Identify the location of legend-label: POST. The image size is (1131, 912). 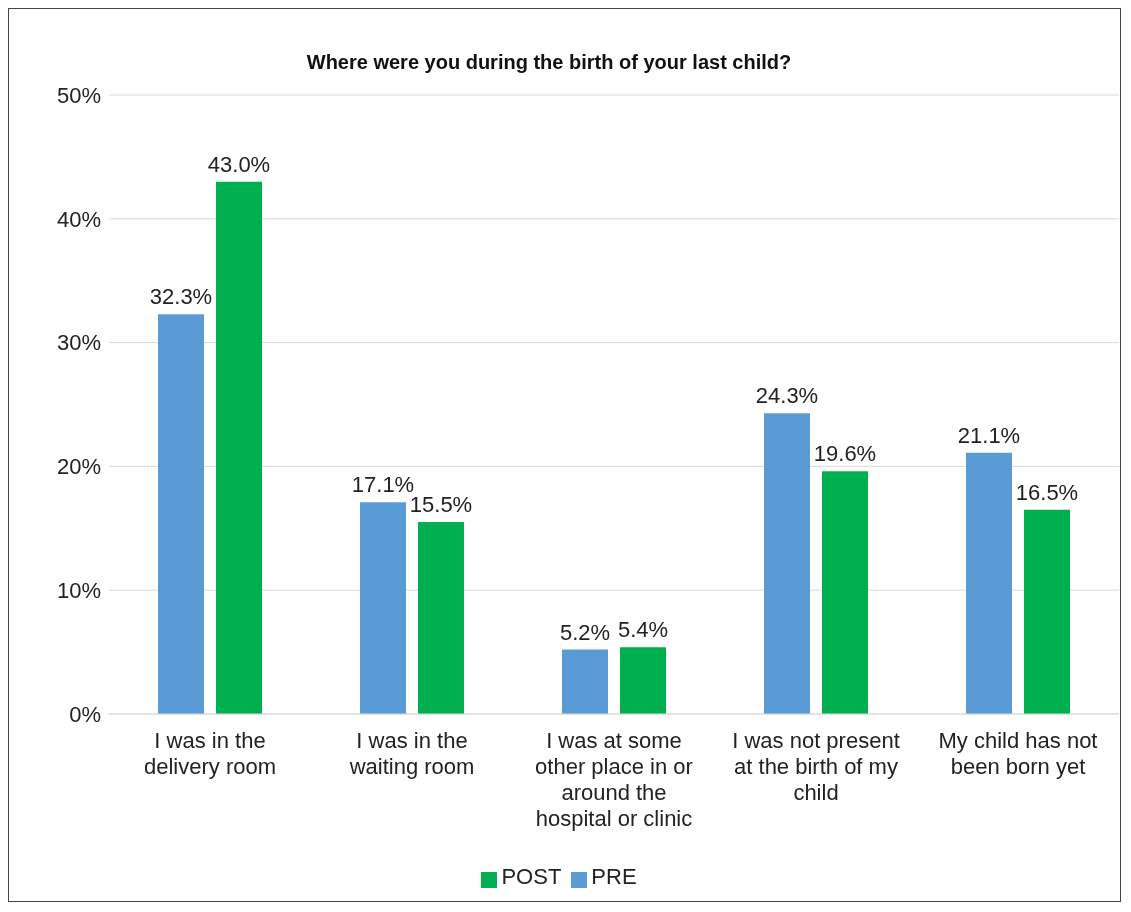
(531, 876).